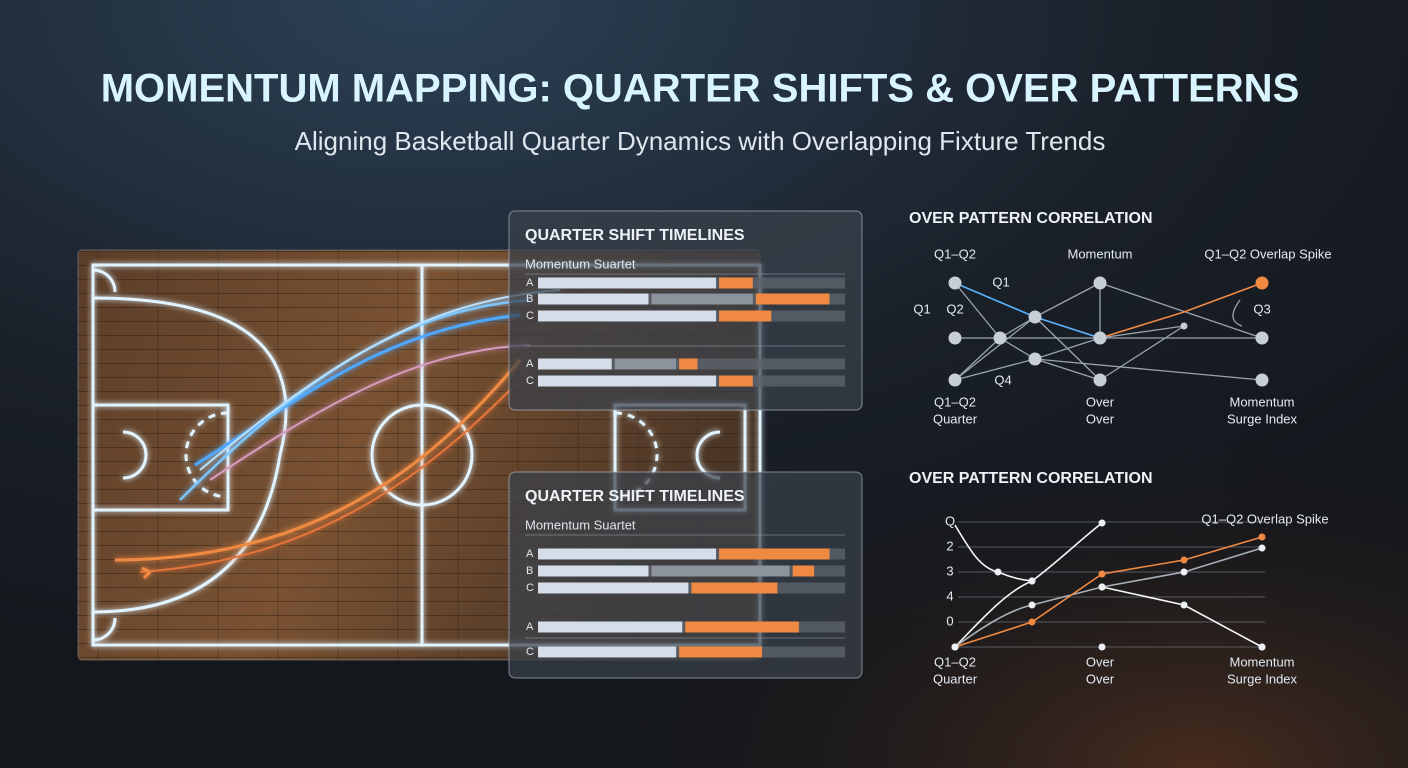 This screenshot has width=1408, height=768. I want to click on network-edge-spike, so click(1181, 310).